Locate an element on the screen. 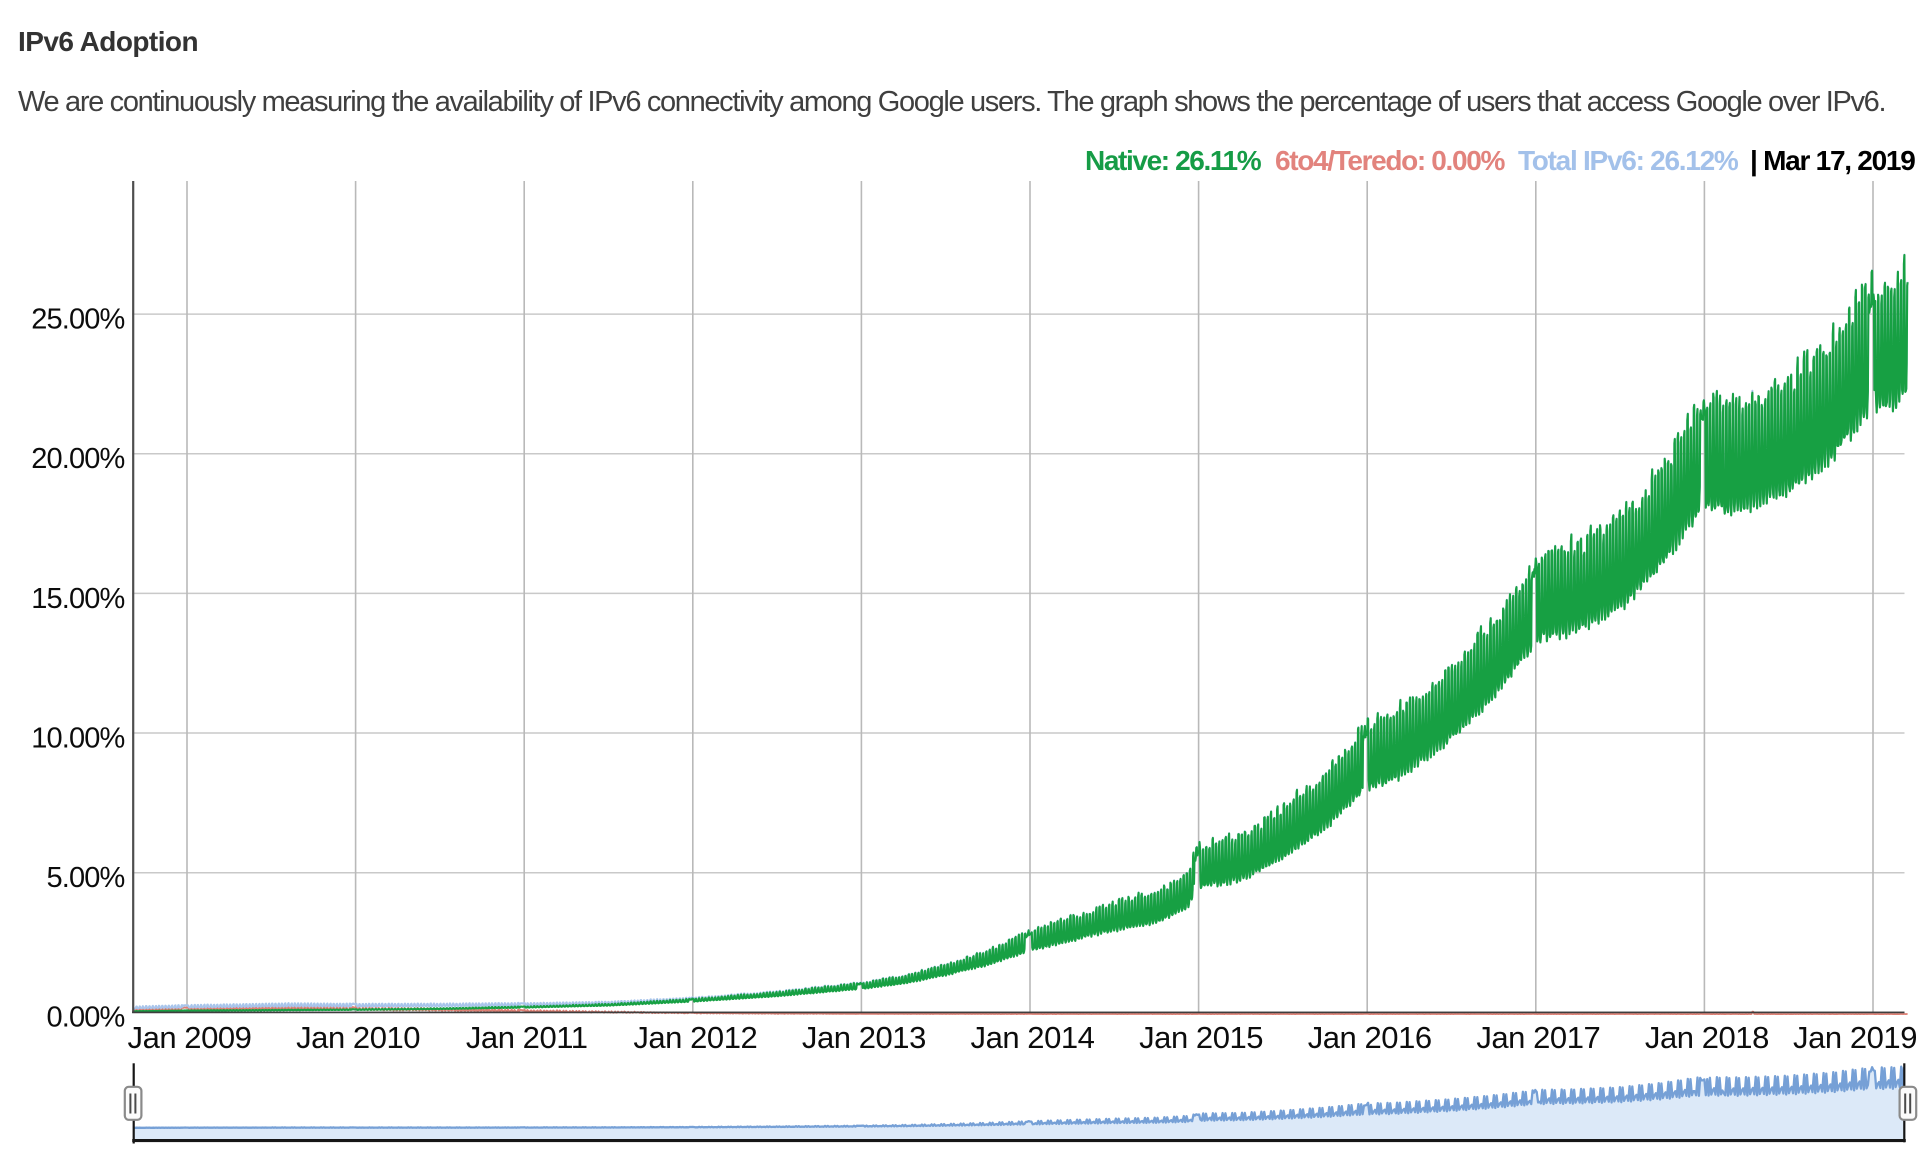  svg-text: 20.00% is located at coordinates (77, 459).